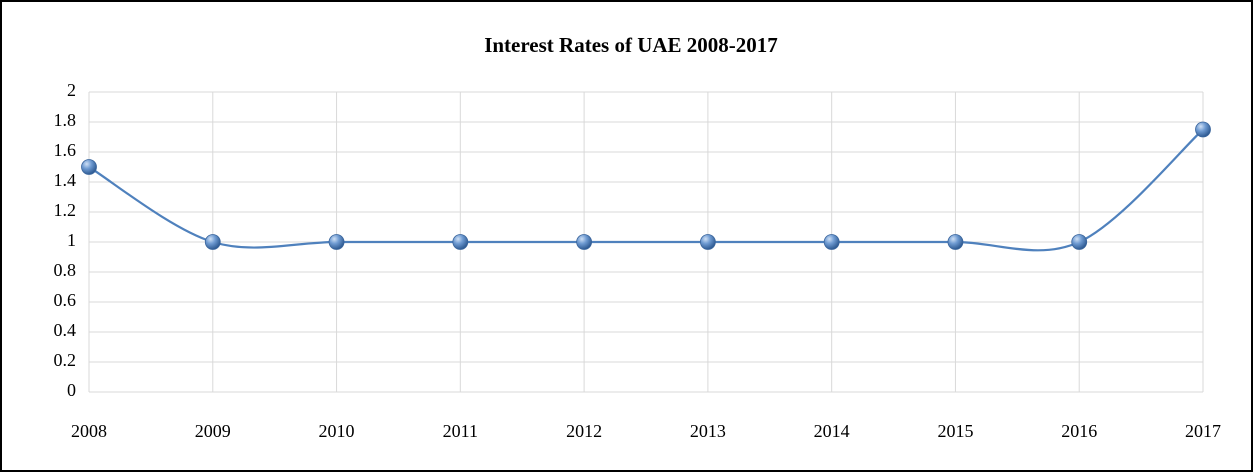 The image size is (1253, 472). Describe the element at coordinates (65, 360) in the screenshot. I see `y-tick-label: 0.2` at that location.